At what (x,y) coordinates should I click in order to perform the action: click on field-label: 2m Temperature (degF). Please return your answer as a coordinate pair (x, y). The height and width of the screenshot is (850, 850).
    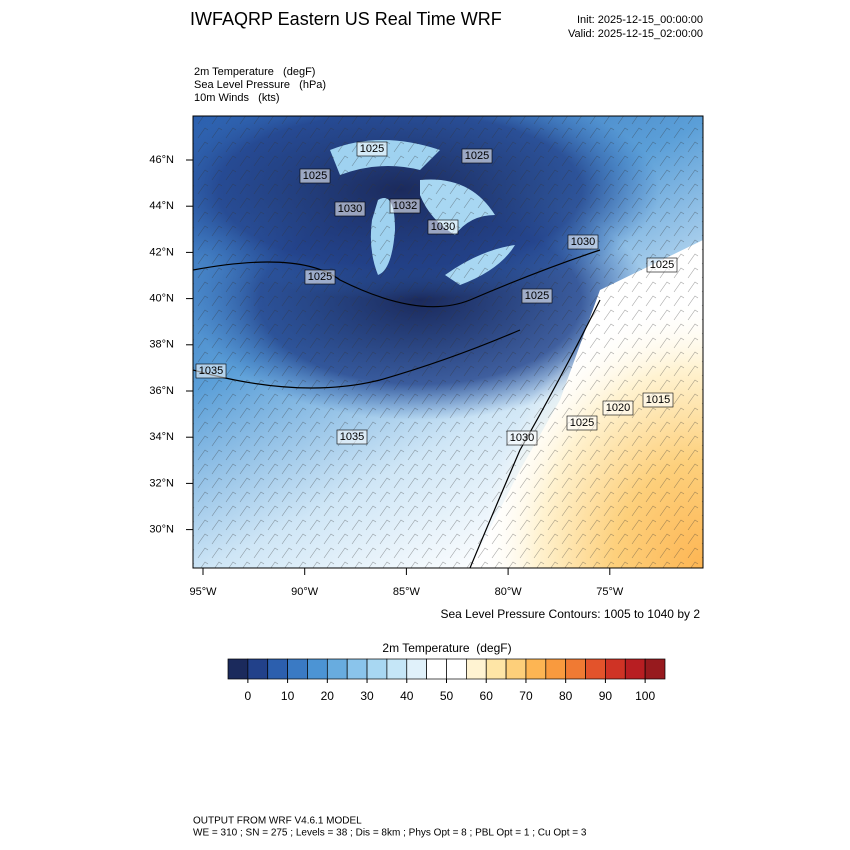
    Looking at the image, I should click on (254, 72).